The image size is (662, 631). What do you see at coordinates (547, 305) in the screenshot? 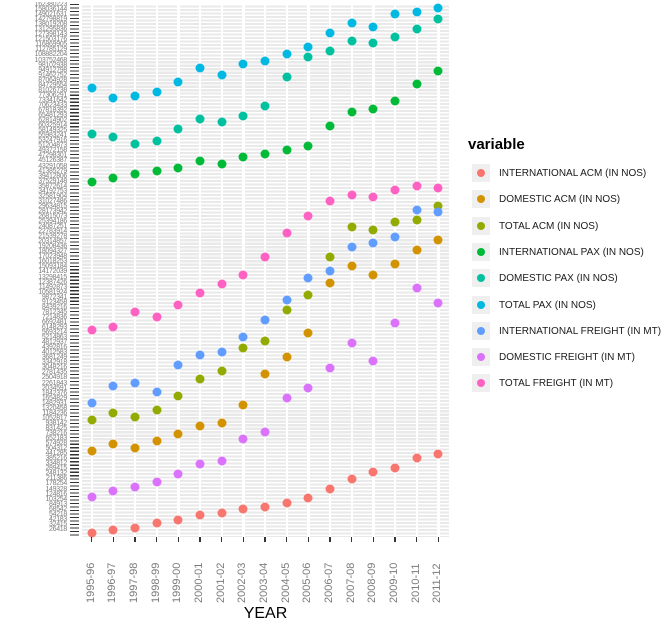
I see `legend-label: TOTAL PAX (IN NOS)` at bounding box center [547, 305].